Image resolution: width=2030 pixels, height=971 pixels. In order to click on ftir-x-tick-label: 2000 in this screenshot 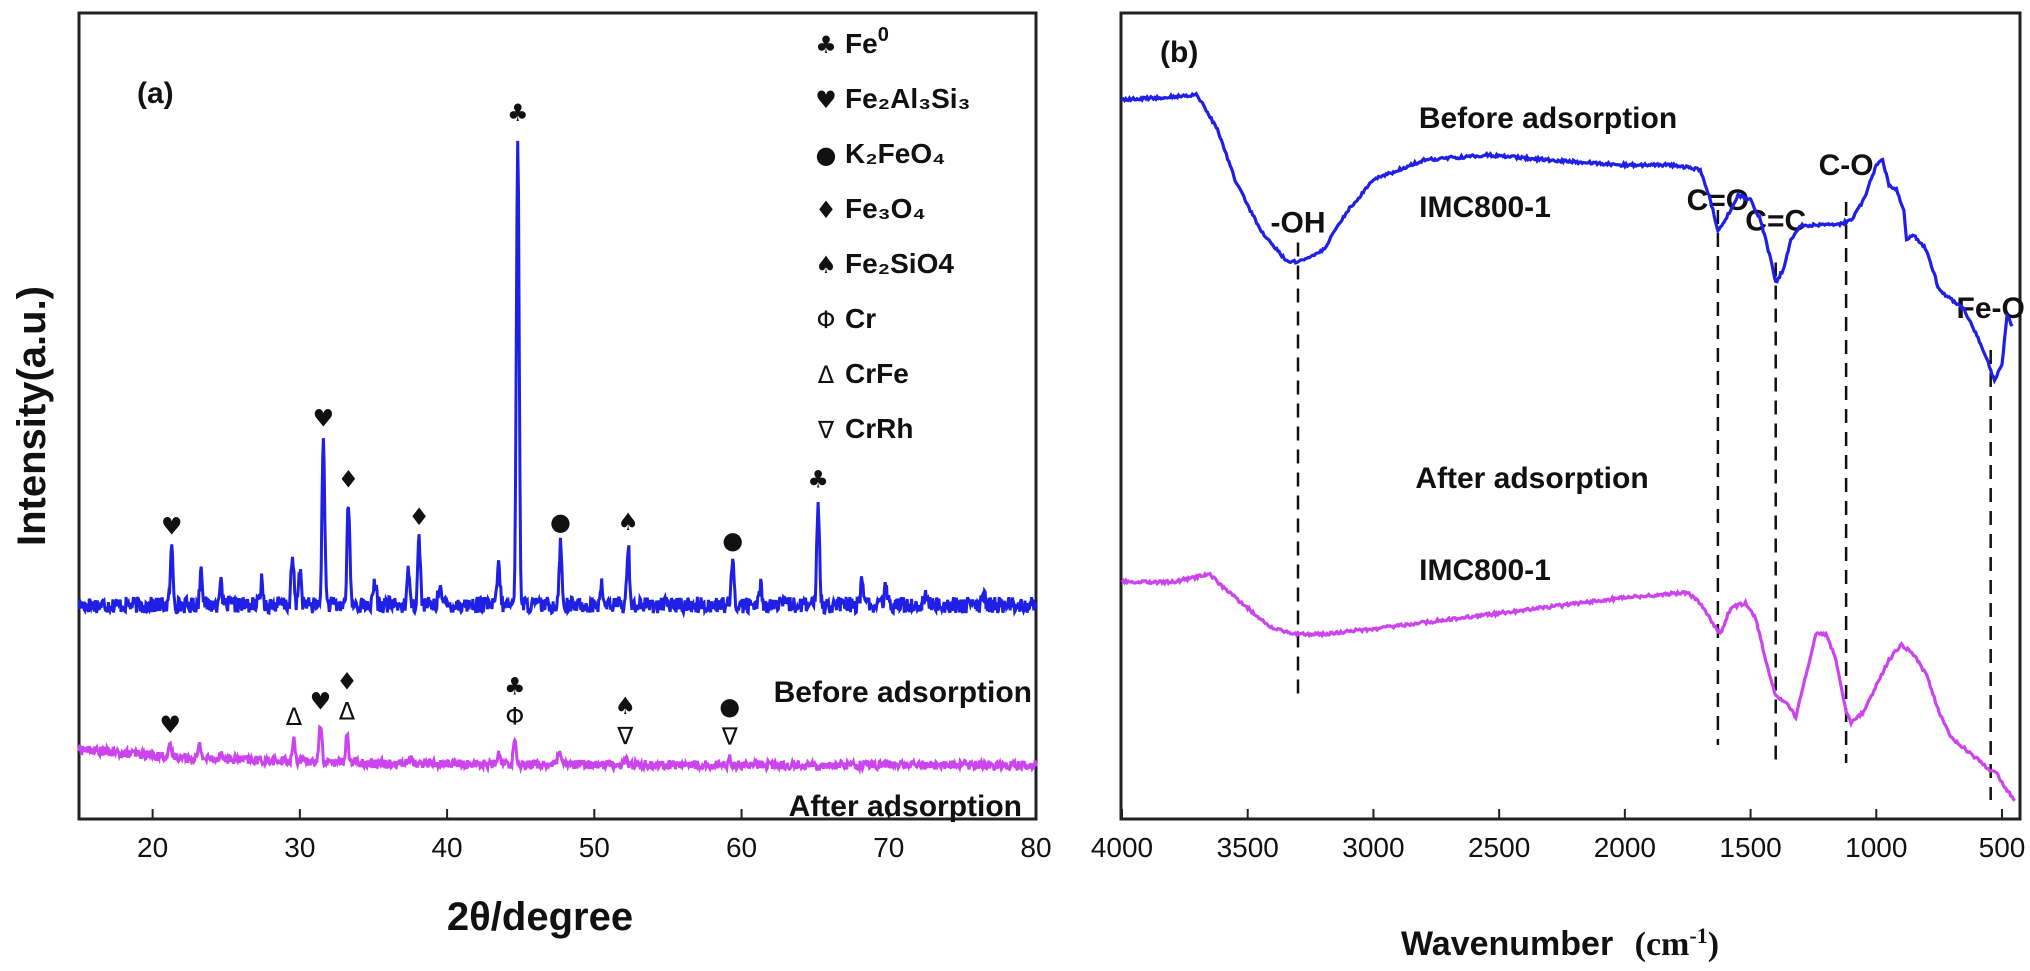, I will do `click(1625, 847)`.